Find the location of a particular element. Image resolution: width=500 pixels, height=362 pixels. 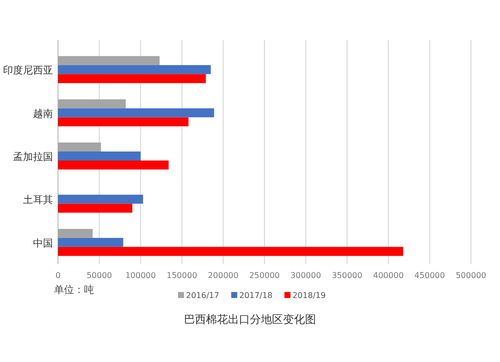

y-tick-label: 印度尼西亚 is located at coordinates (28, 70).